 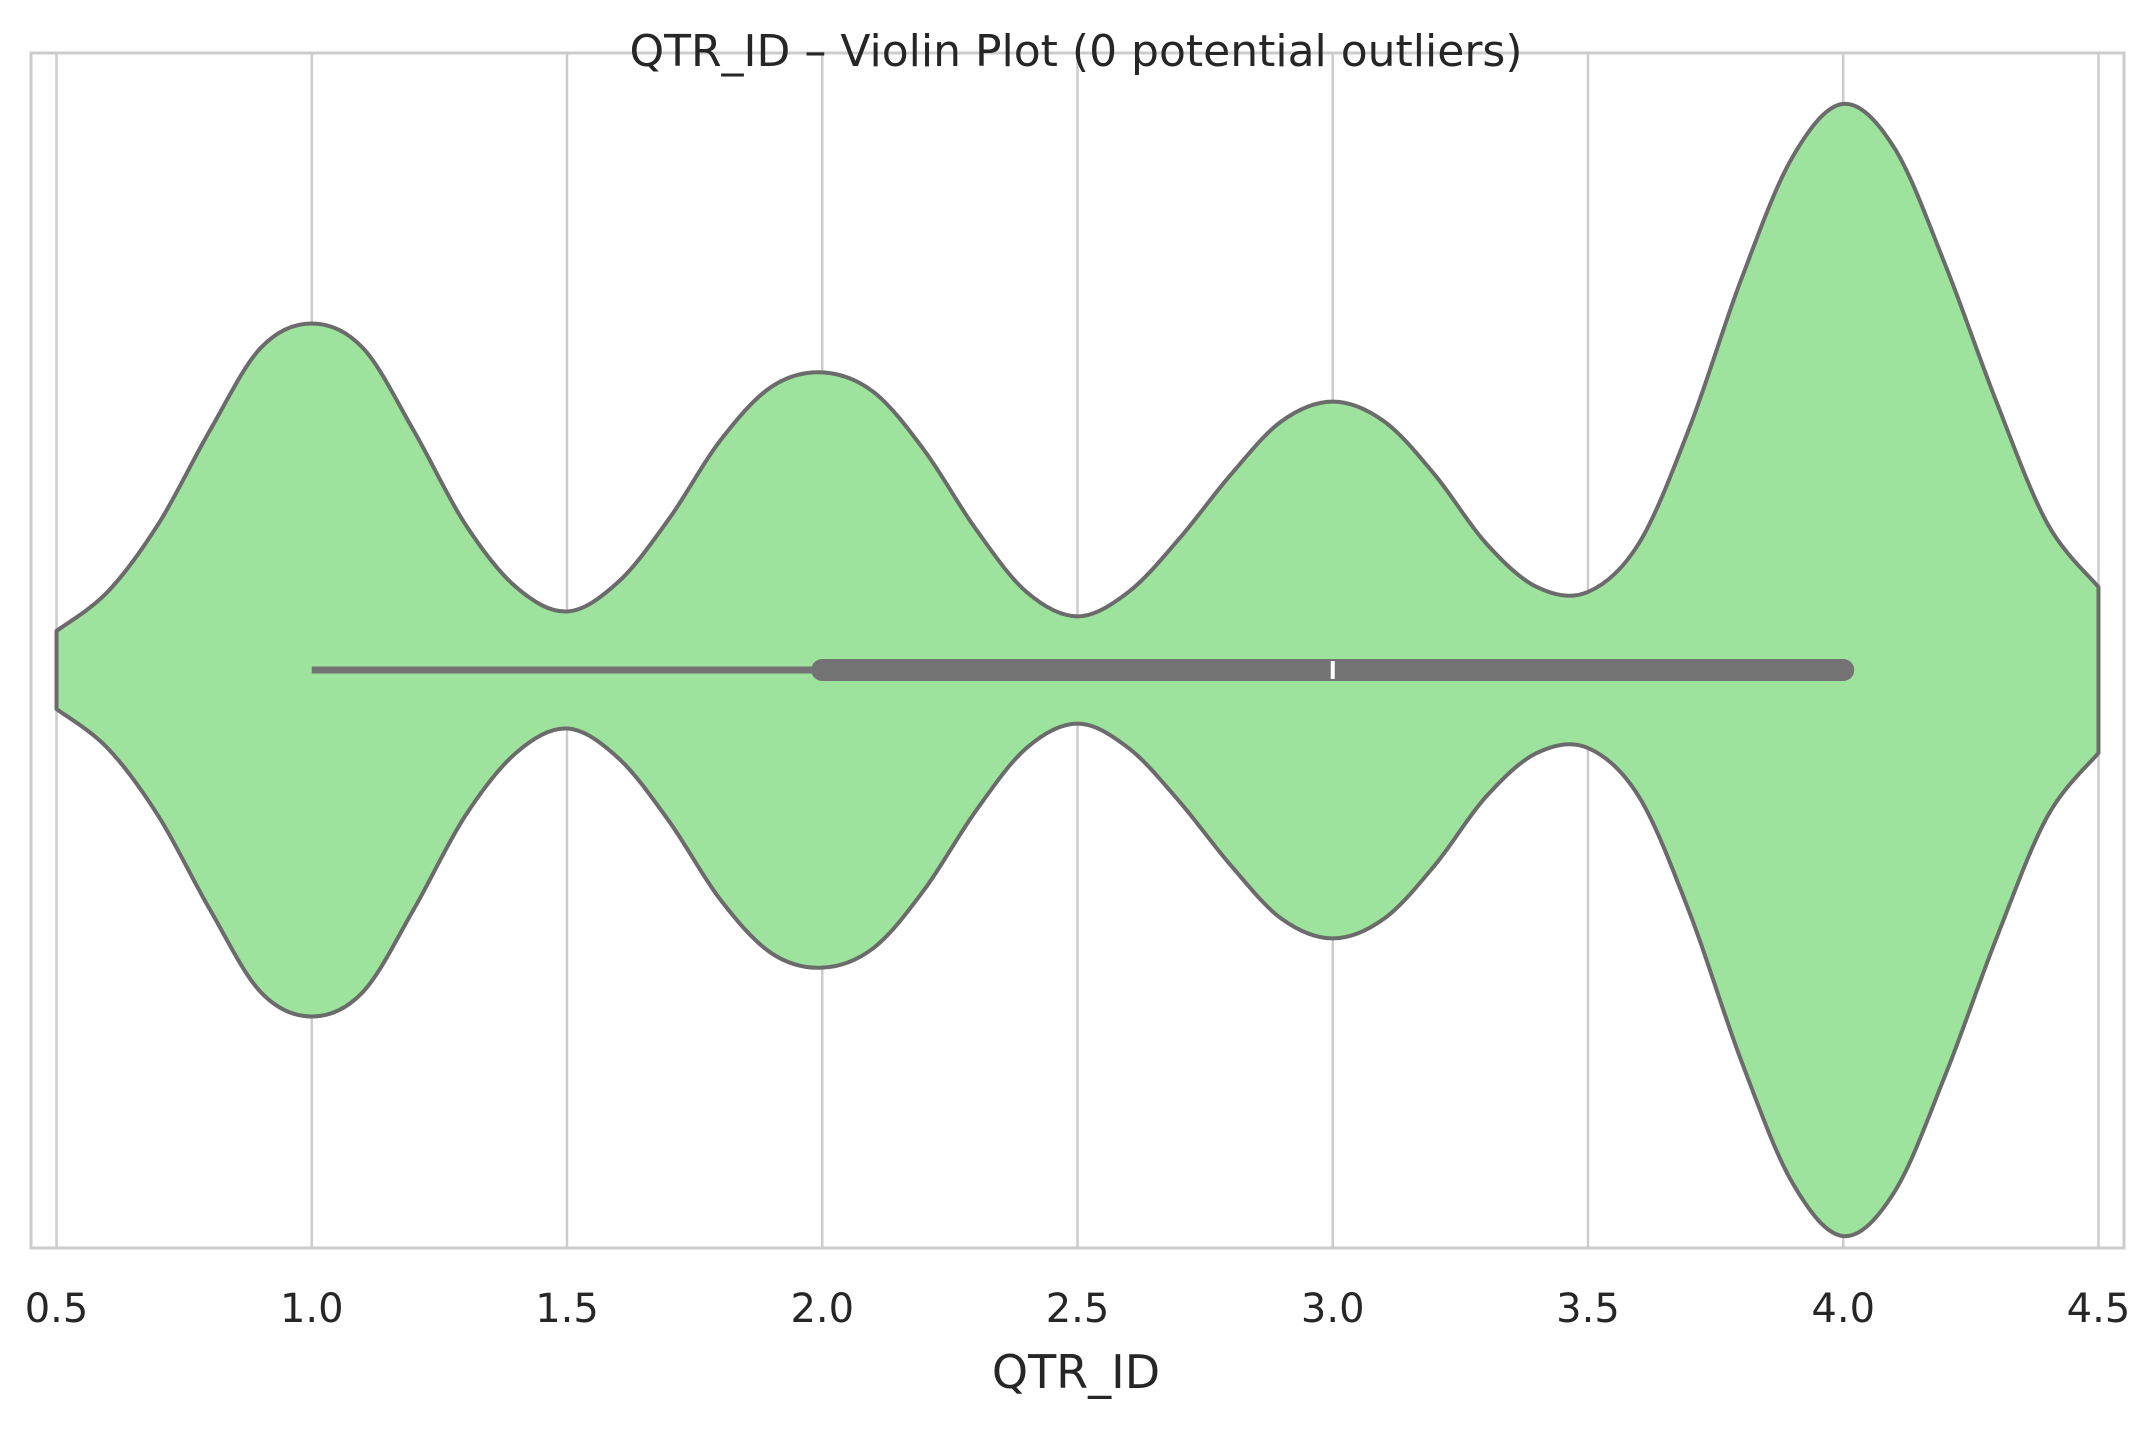 I want to click on x-tick-label: 2.5, so click(x=1078, y=1309).